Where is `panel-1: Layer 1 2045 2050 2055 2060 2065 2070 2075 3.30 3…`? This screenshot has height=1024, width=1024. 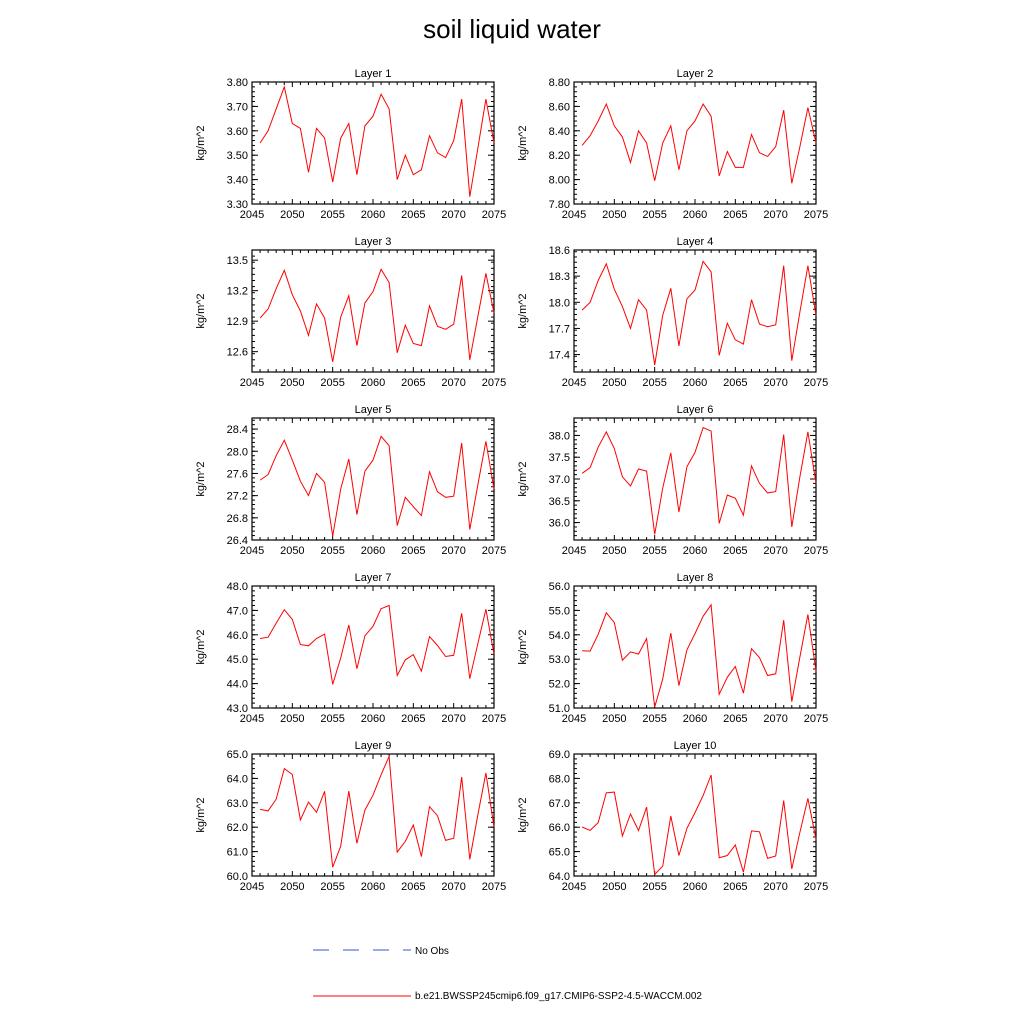 panel-1: Layer 1 2045 2050 2055 2060 2065 2070 2075 3.30 3… is located at coordinates (350, 144).